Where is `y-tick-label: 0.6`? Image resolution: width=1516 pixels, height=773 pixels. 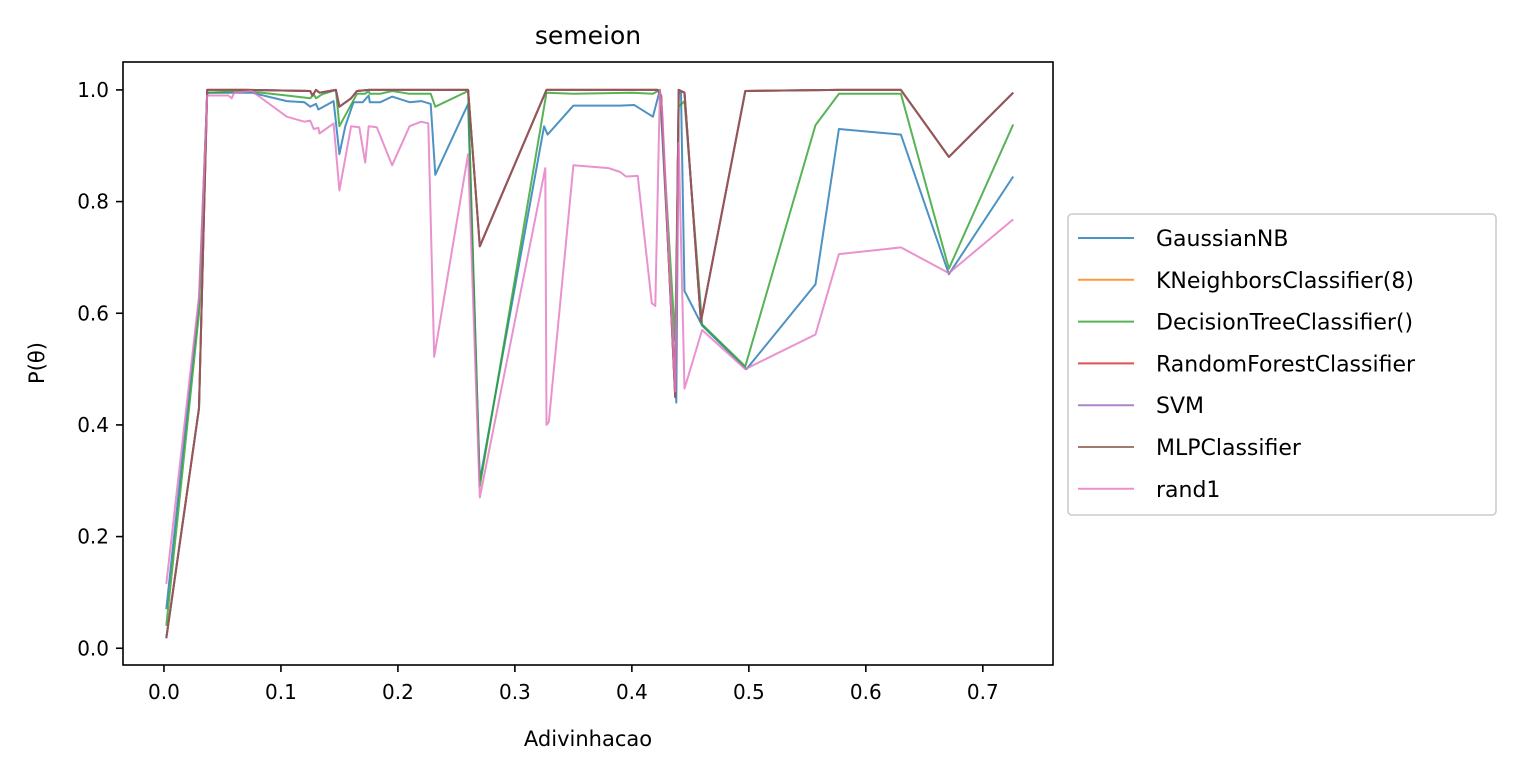
y-tick-label: 0.6 is located at coordinates (93, 313).